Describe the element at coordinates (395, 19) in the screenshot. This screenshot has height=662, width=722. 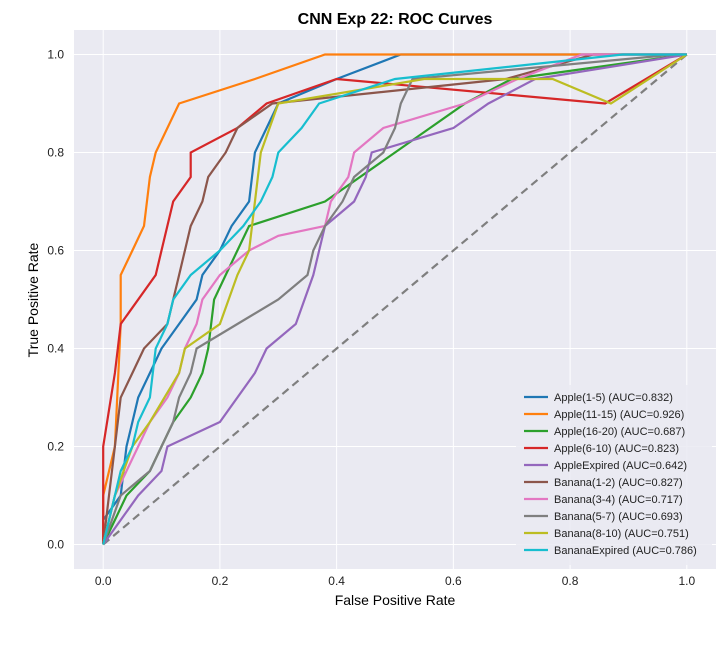
I see `chart-title: CNN Exp 22: ROC Curves` at that location.